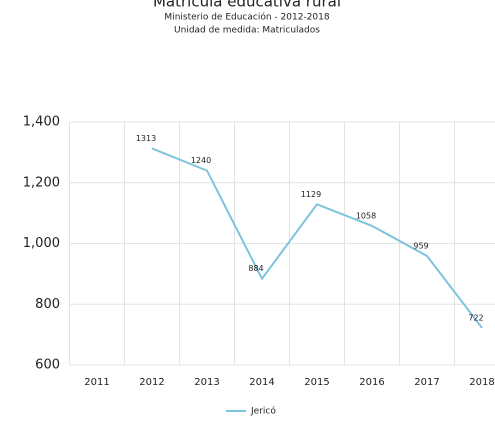 The image size is (495, 425). What do you see at coordinates (311, 194) in the screenshot?
I see `data-label: 1129` at bounding box center [311, 194].